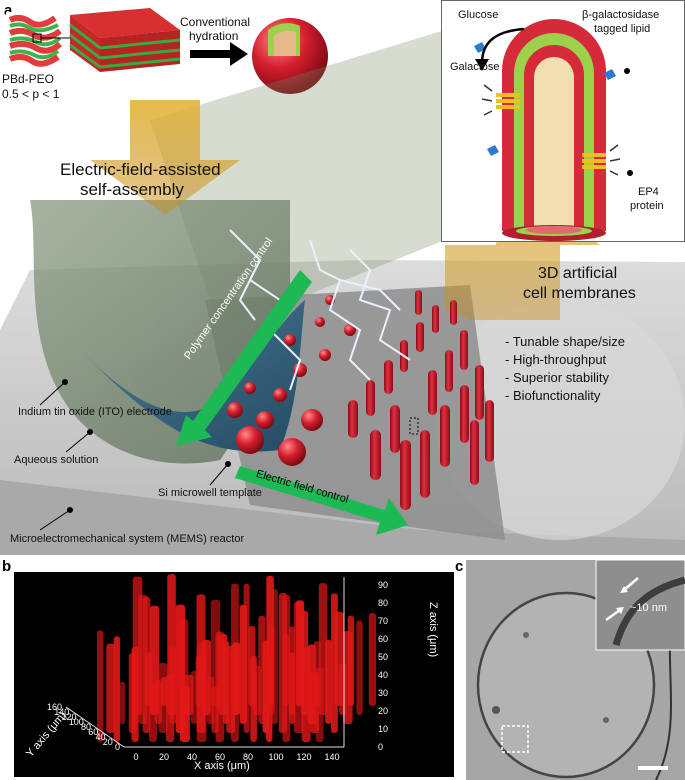 The width and height of the screenshot is (685, 780). Describe the element at coordinates (321, 500) in the screenshot. I see `electric-field-arrow` at that location.